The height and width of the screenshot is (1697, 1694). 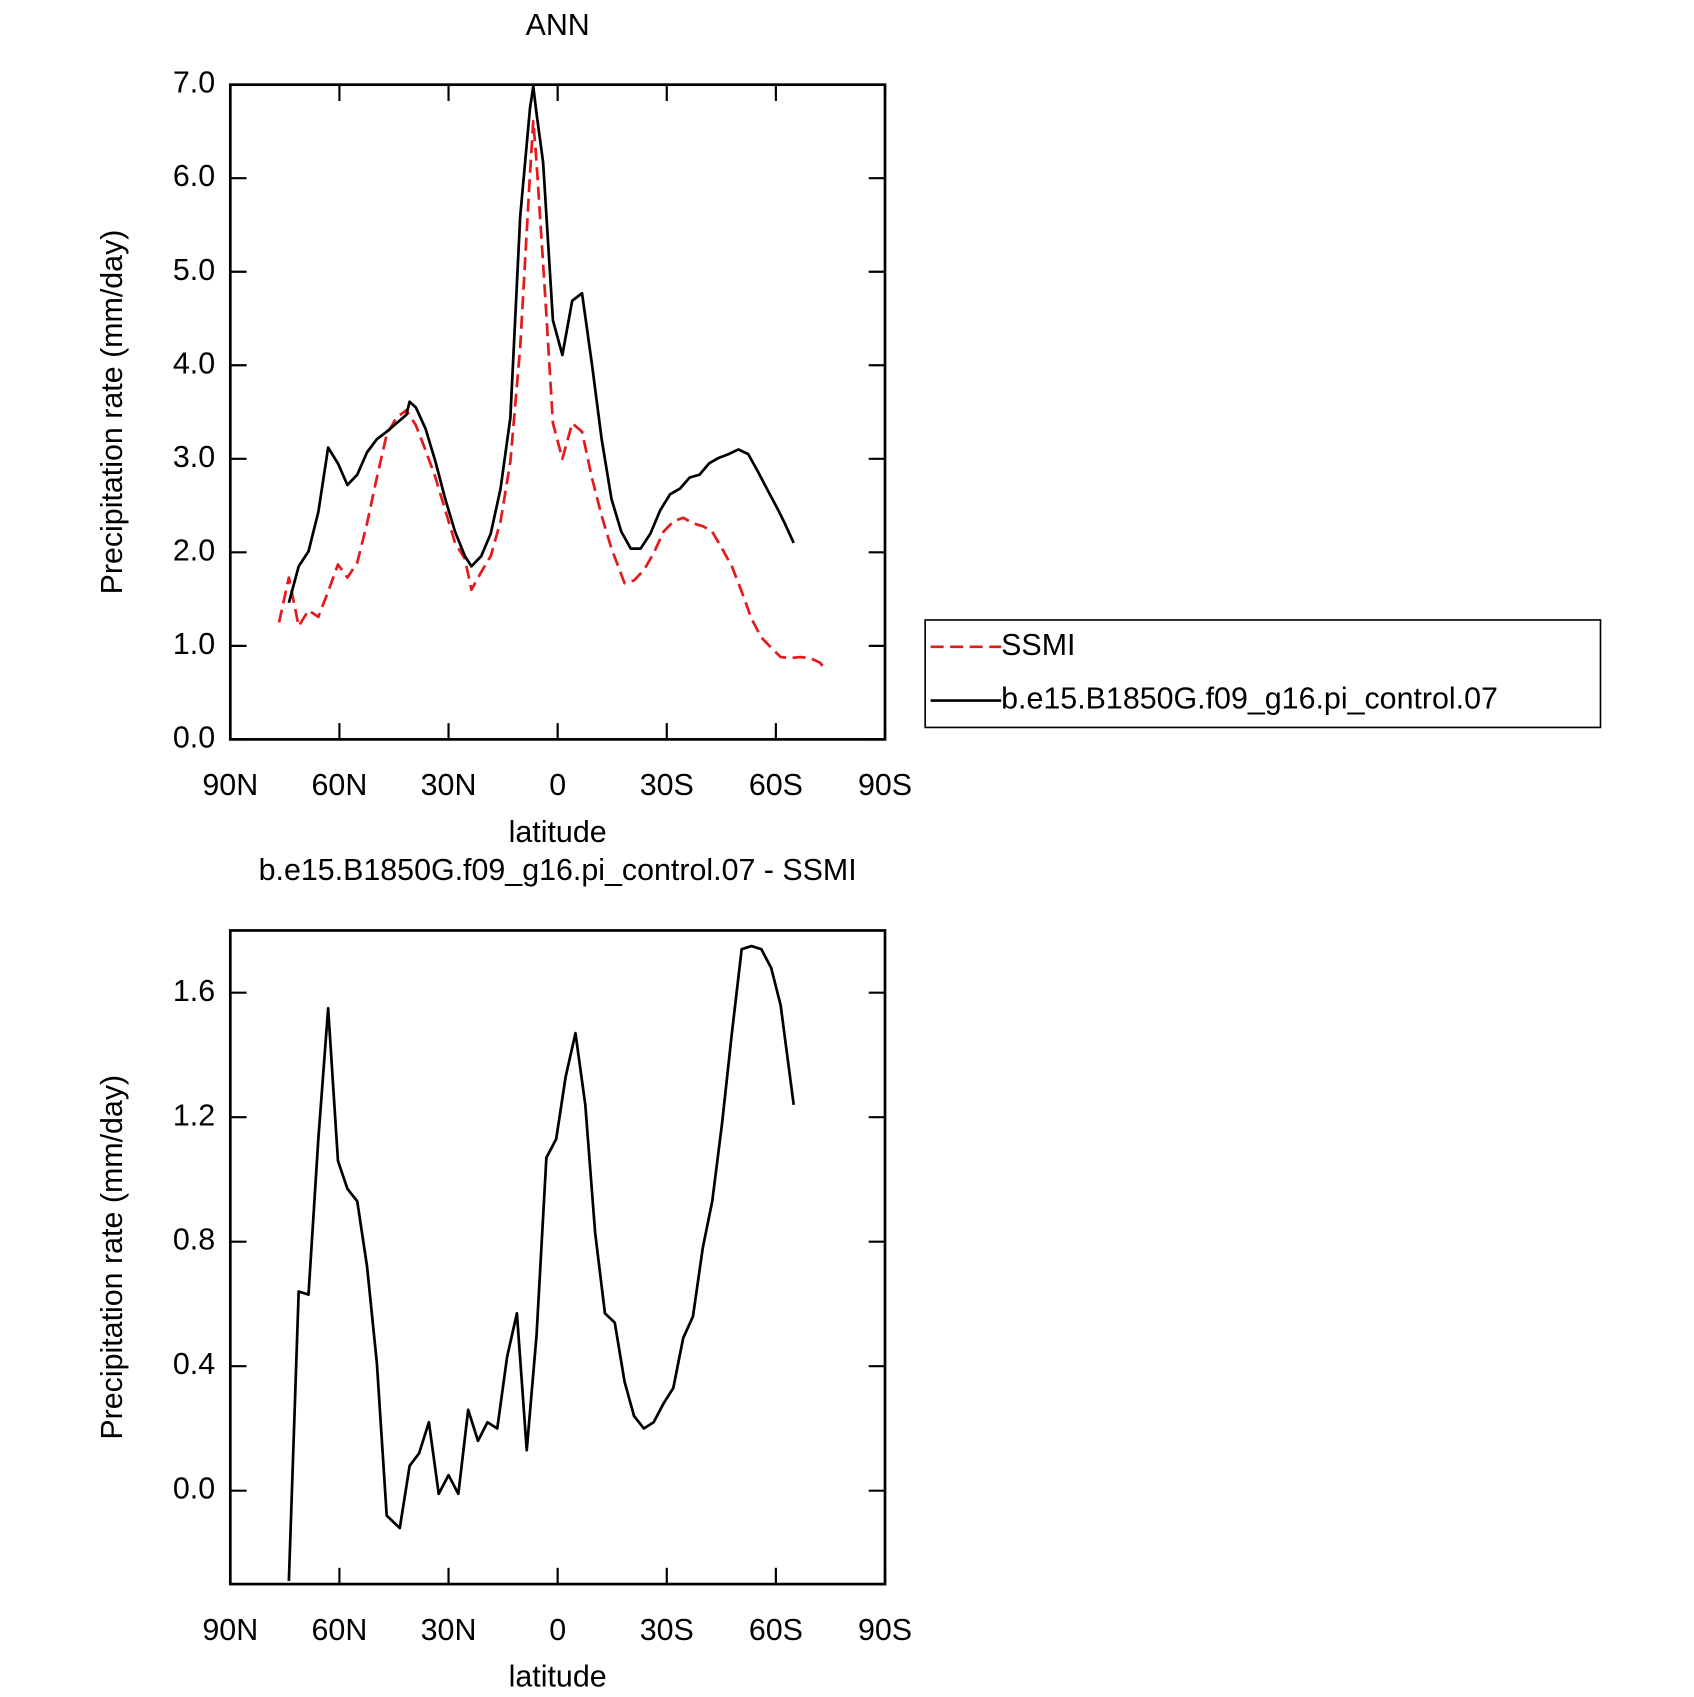 What do you see at coordinates (1263, 674) in the screenshot?
I see `legend-box` at bounding box center [1263, 674].